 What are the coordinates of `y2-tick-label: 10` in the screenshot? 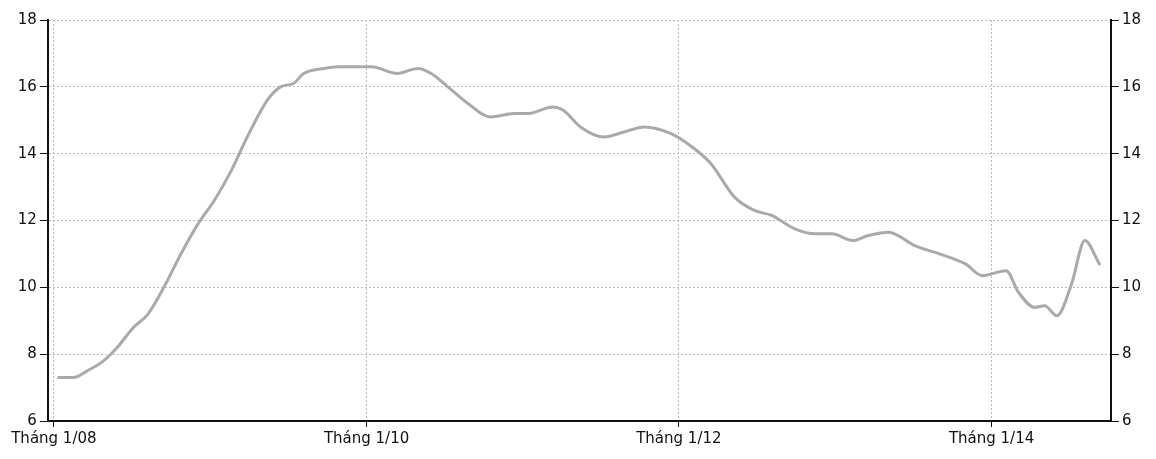 It's located at (1131, 286).